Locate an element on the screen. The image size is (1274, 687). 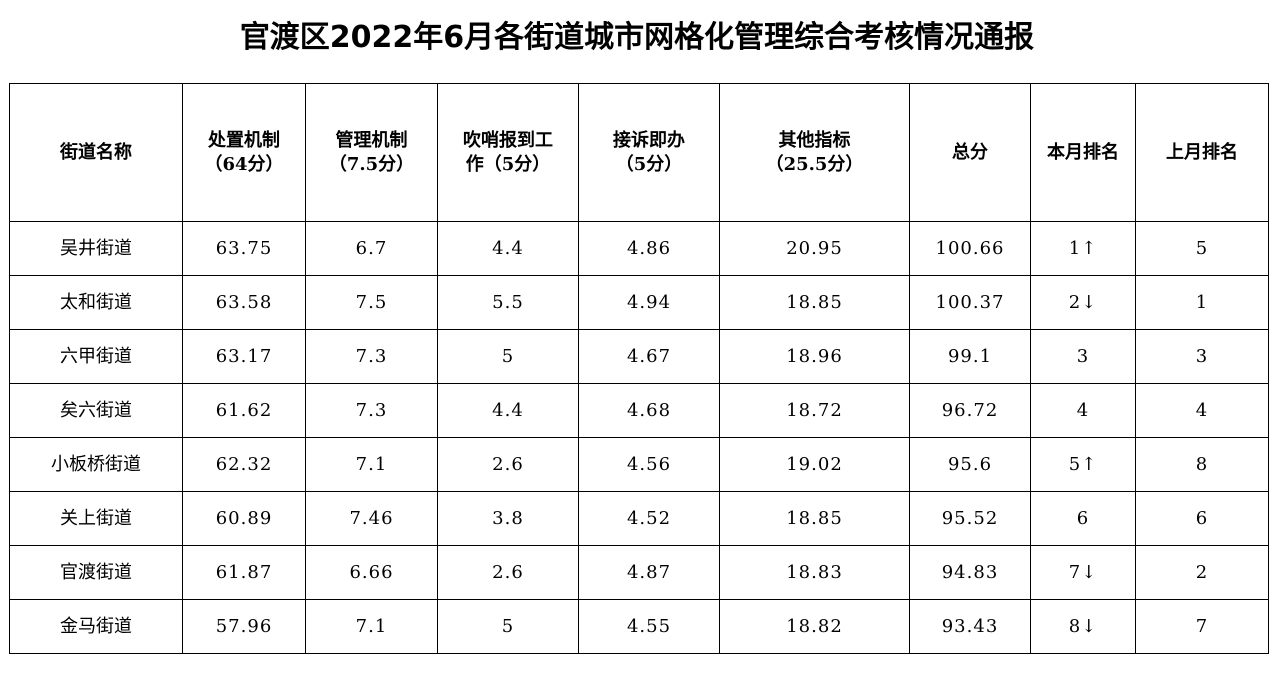
table-cell: 4.68 is located at coordinates (649, 410).